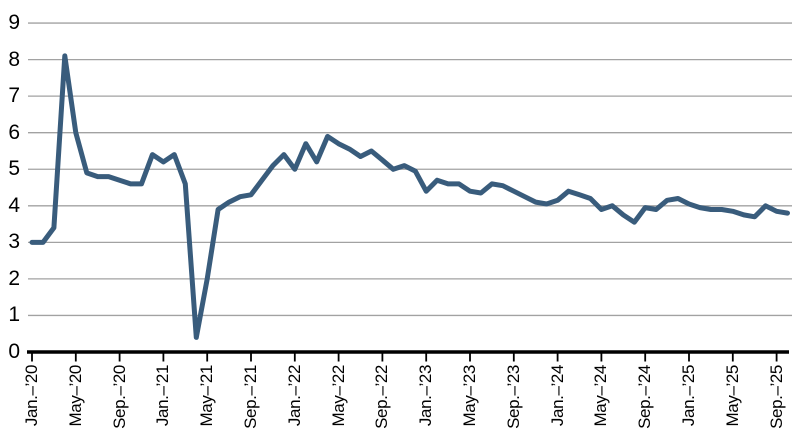 This screenshot has width=800, height=448. What do you see at coordinates (14, 205) in the screenshot?
I see `y-axis-label: 4` at bounding box center [14, 205].